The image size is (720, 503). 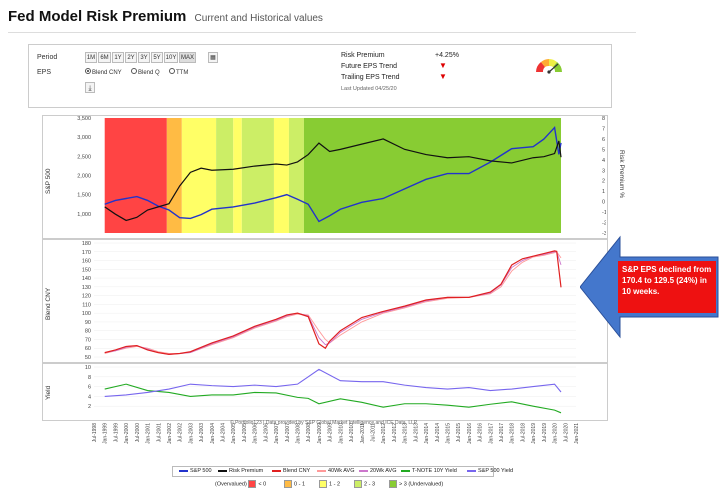 I want to click on x-tick-label: Jul-2018, so click(x=523, y=432).